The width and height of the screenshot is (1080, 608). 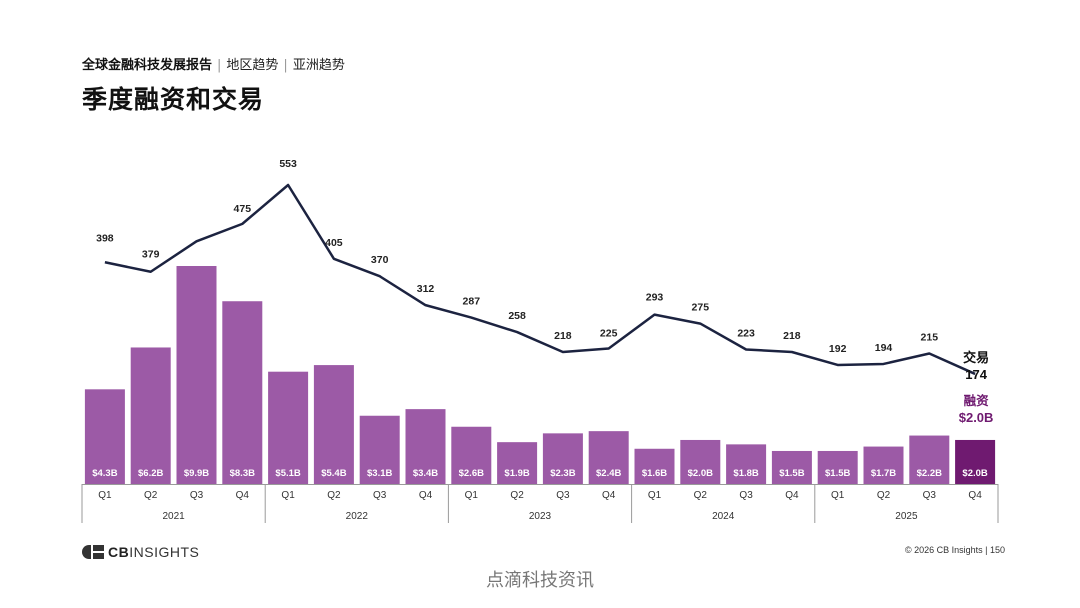 I want to click on deals-label: 258, so click(x=517, y=316).